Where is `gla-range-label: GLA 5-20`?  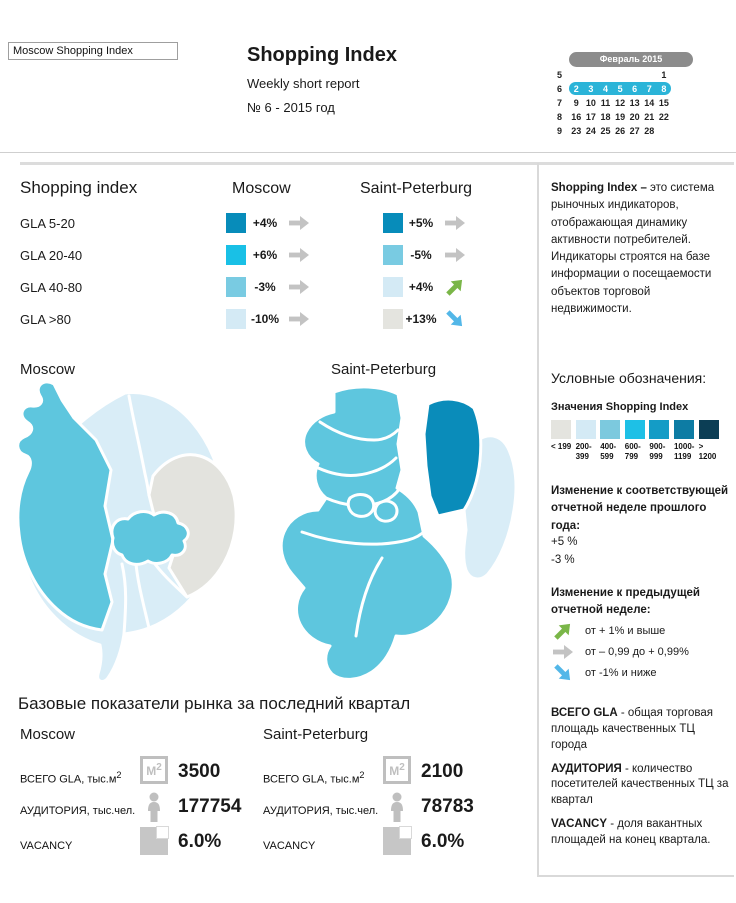 gla-range-label: GLA 5-20 is located at coordinates (47, 223).